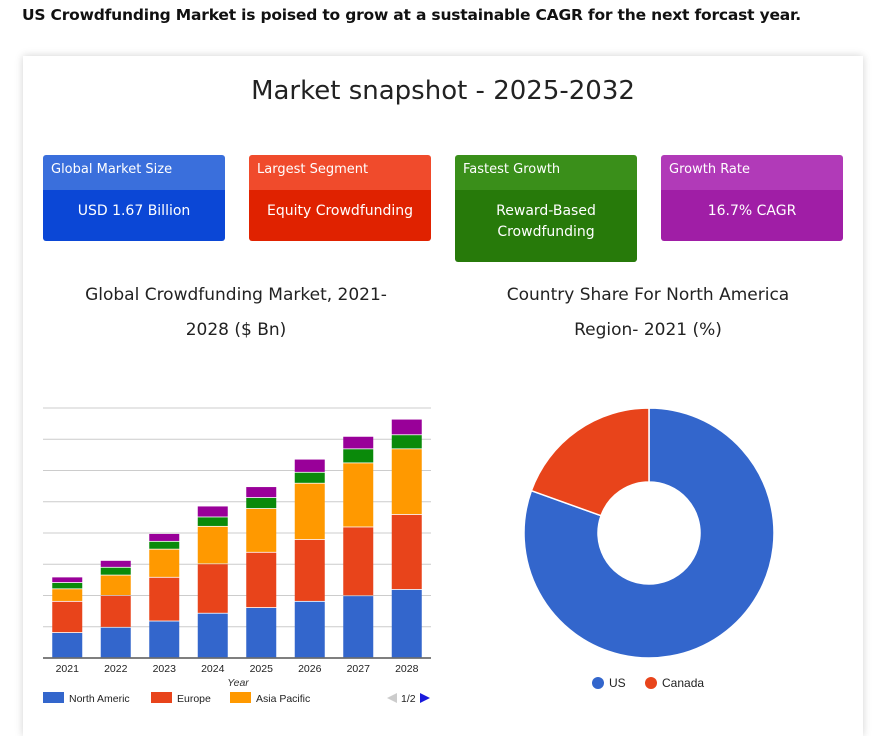 This screenshot has height=736, width=889. Describe the element at coordinates (237, 538) in the screenshot. I see `bar-chart-bars` at that location.